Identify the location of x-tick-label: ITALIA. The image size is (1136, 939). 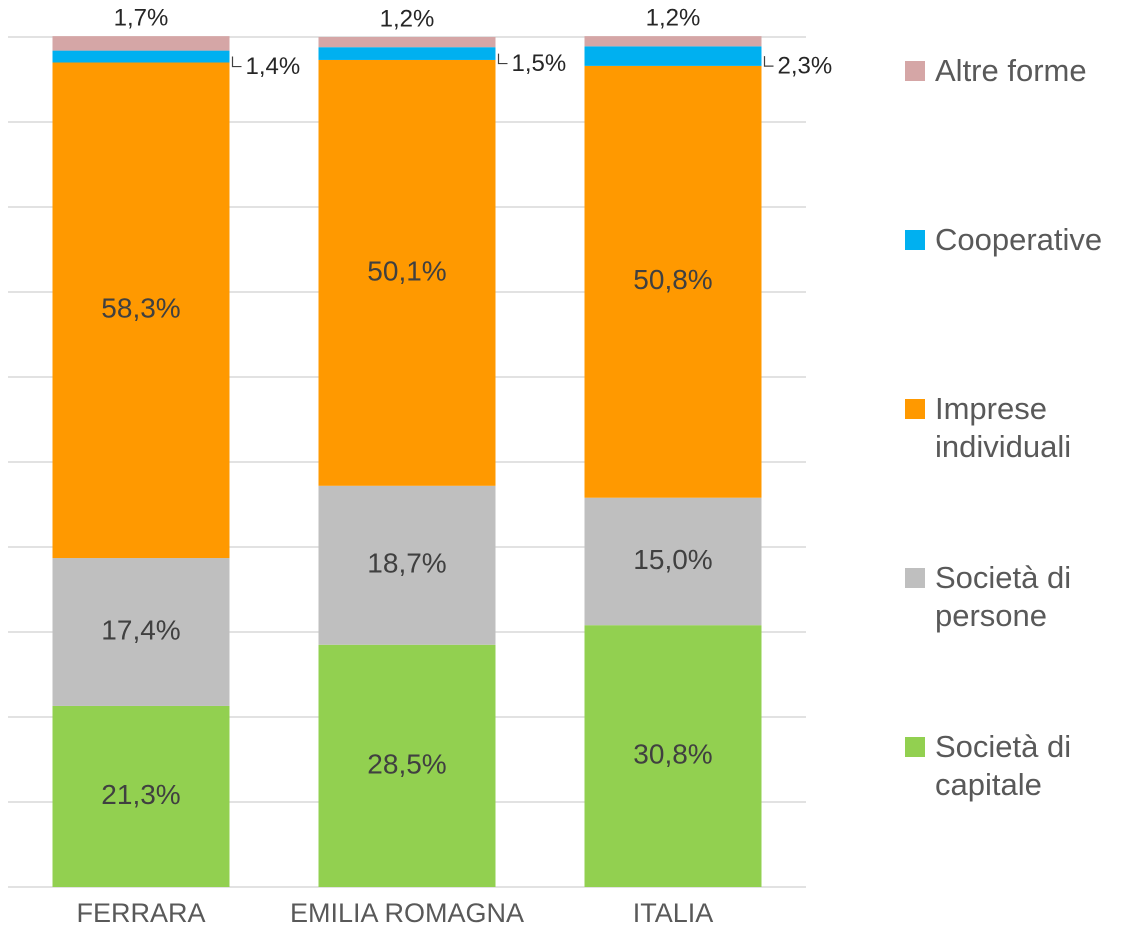
(673, 913).